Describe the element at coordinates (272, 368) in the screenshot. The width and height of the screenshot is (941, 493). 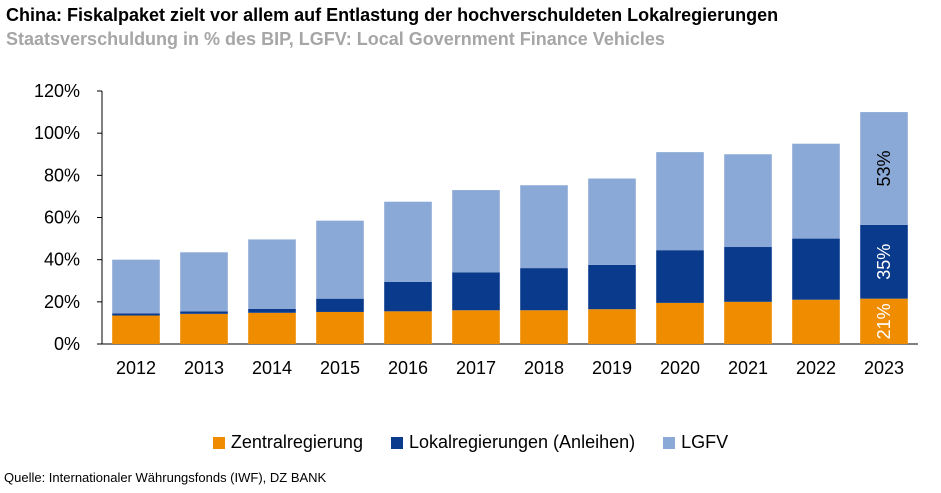
I see `x-tick-label: 2014` at that location.